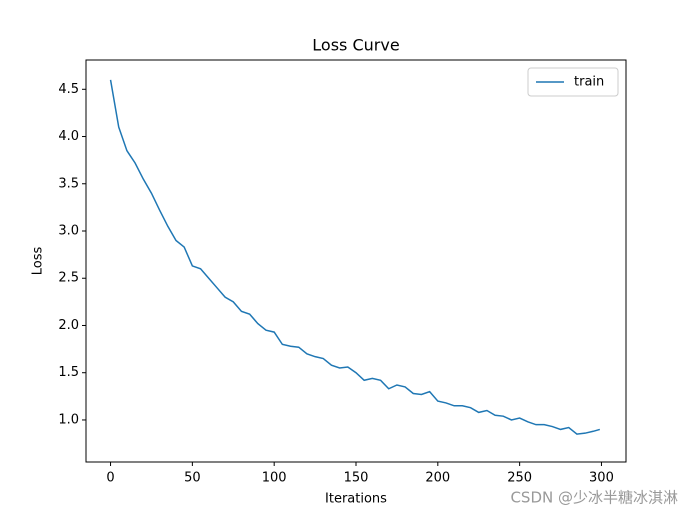 The height and width of the screenshot is (519, 692). What do you see at coordinates (356, 478) in the screenshot?
I see `x-tick-label: 150` at bounding box center [356, 478].